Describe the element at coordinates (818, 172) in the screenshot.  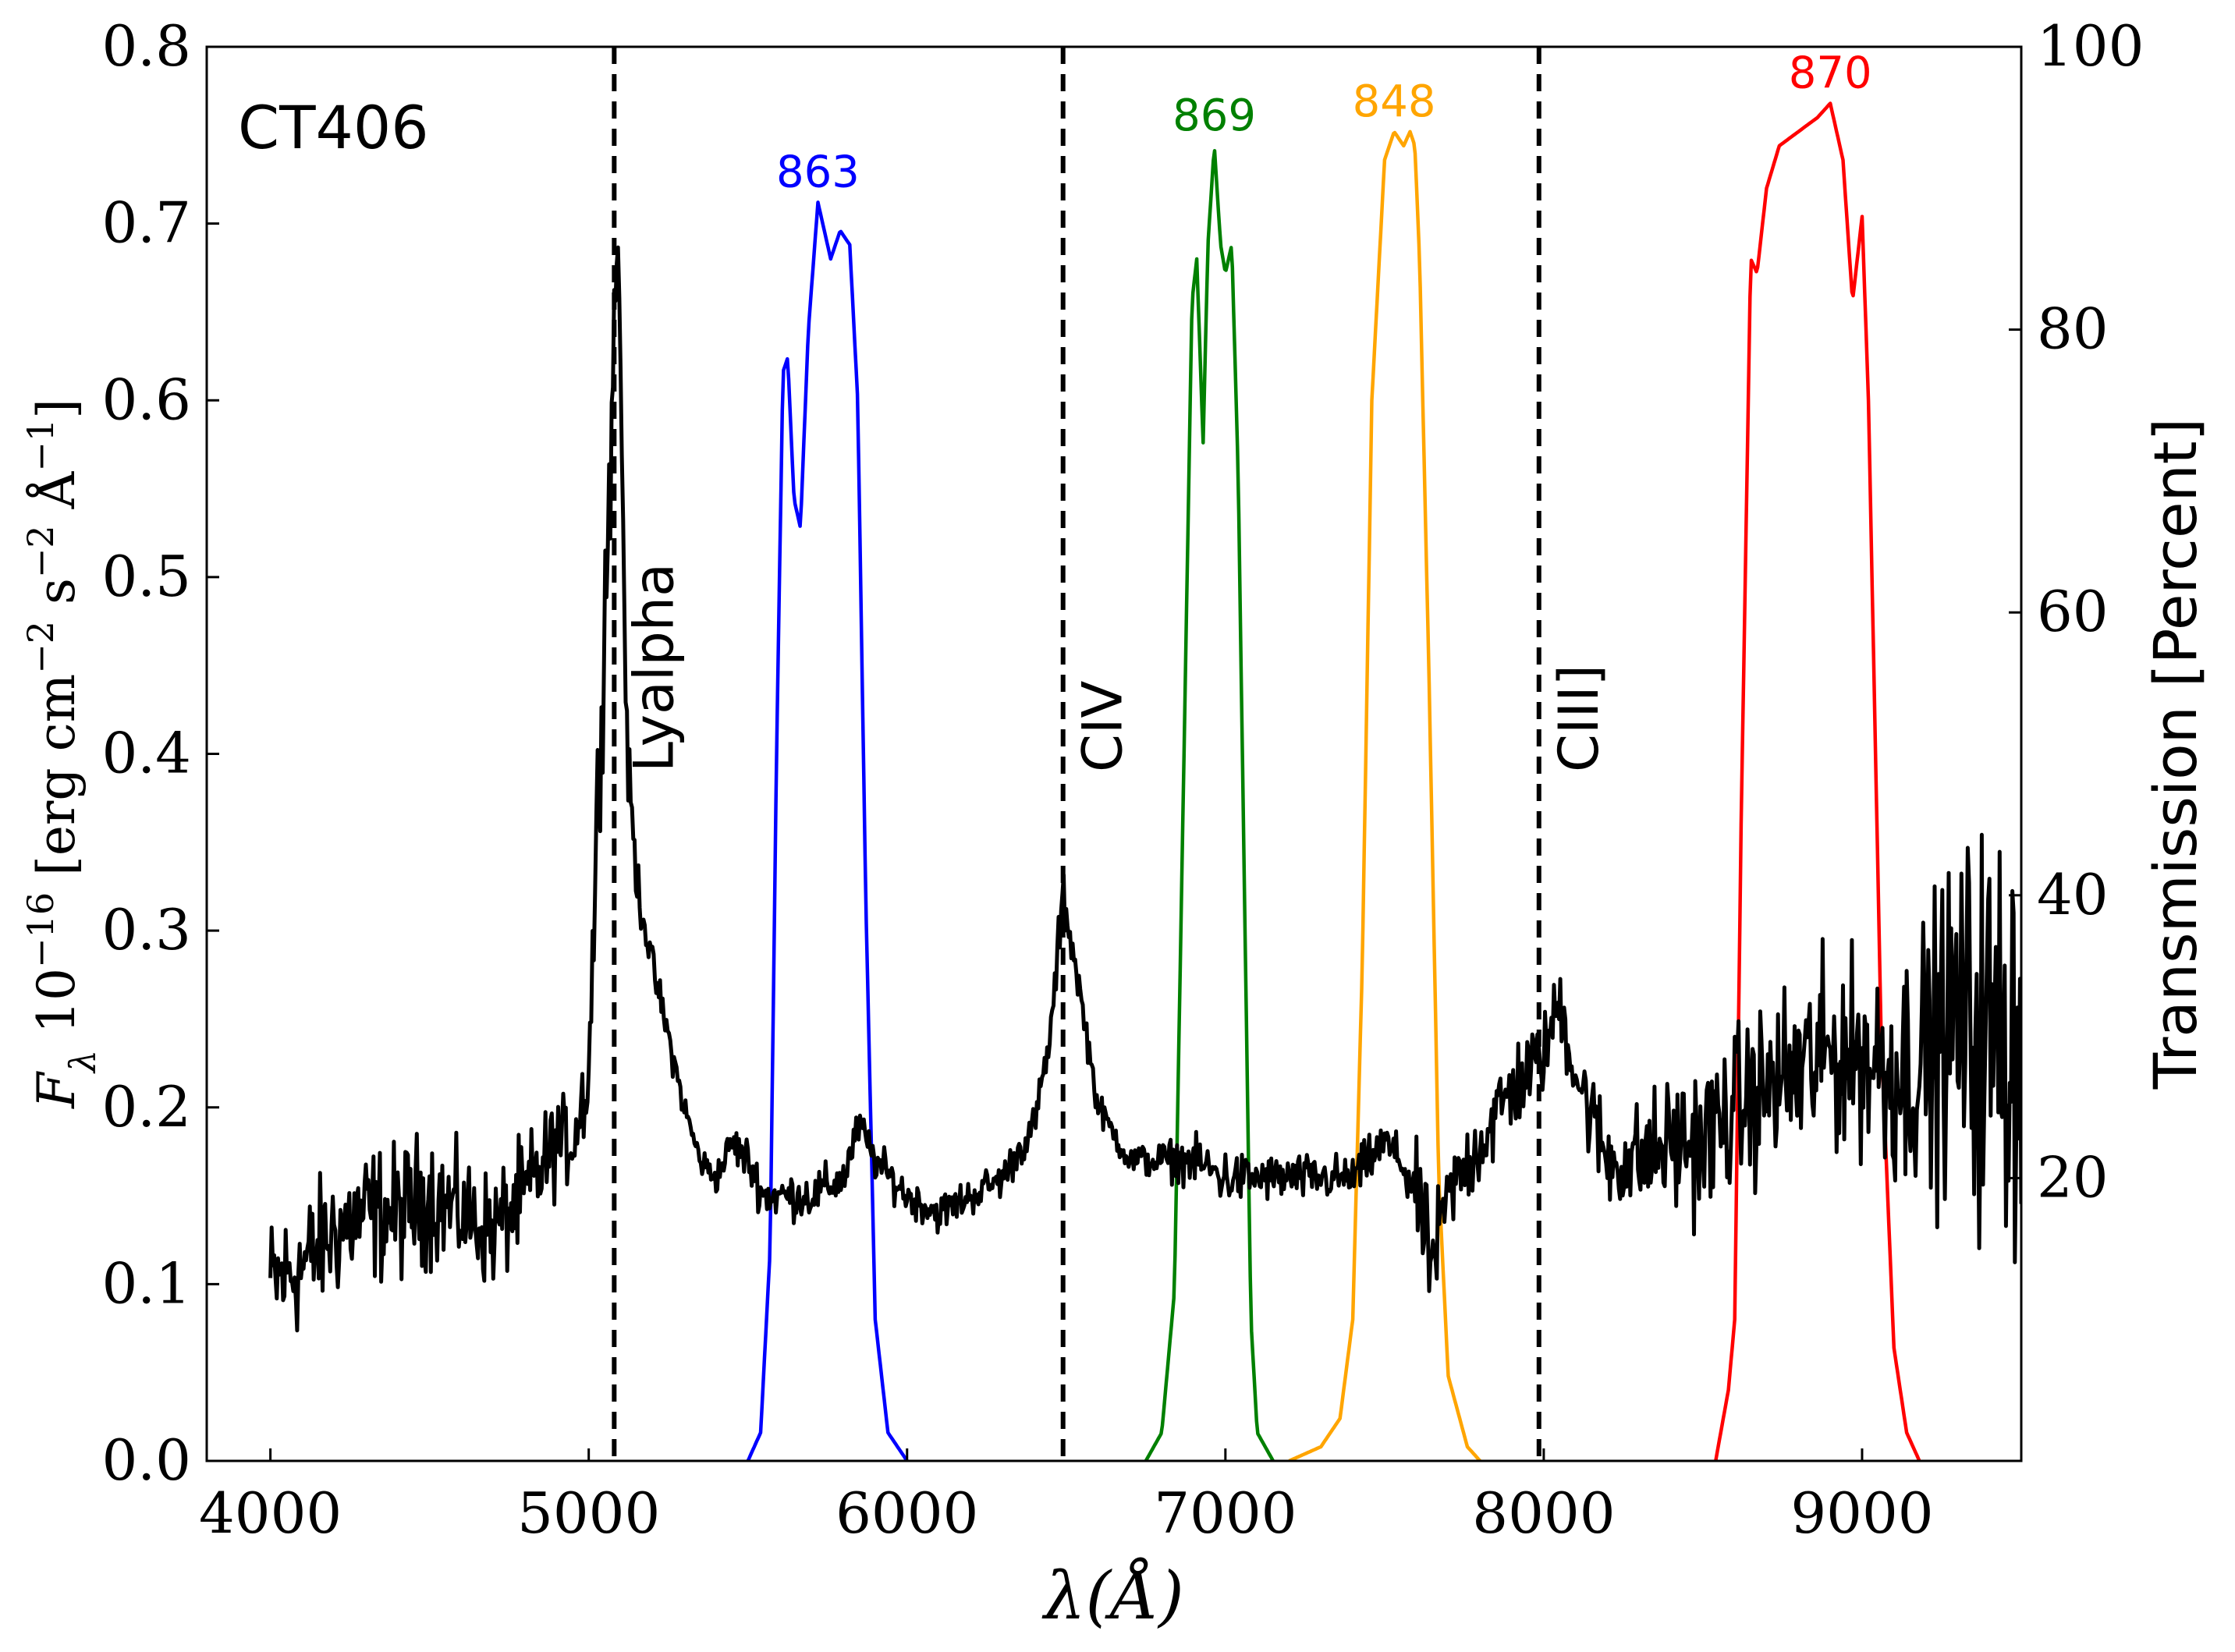
I see `filter-label-863: 863` at that location.